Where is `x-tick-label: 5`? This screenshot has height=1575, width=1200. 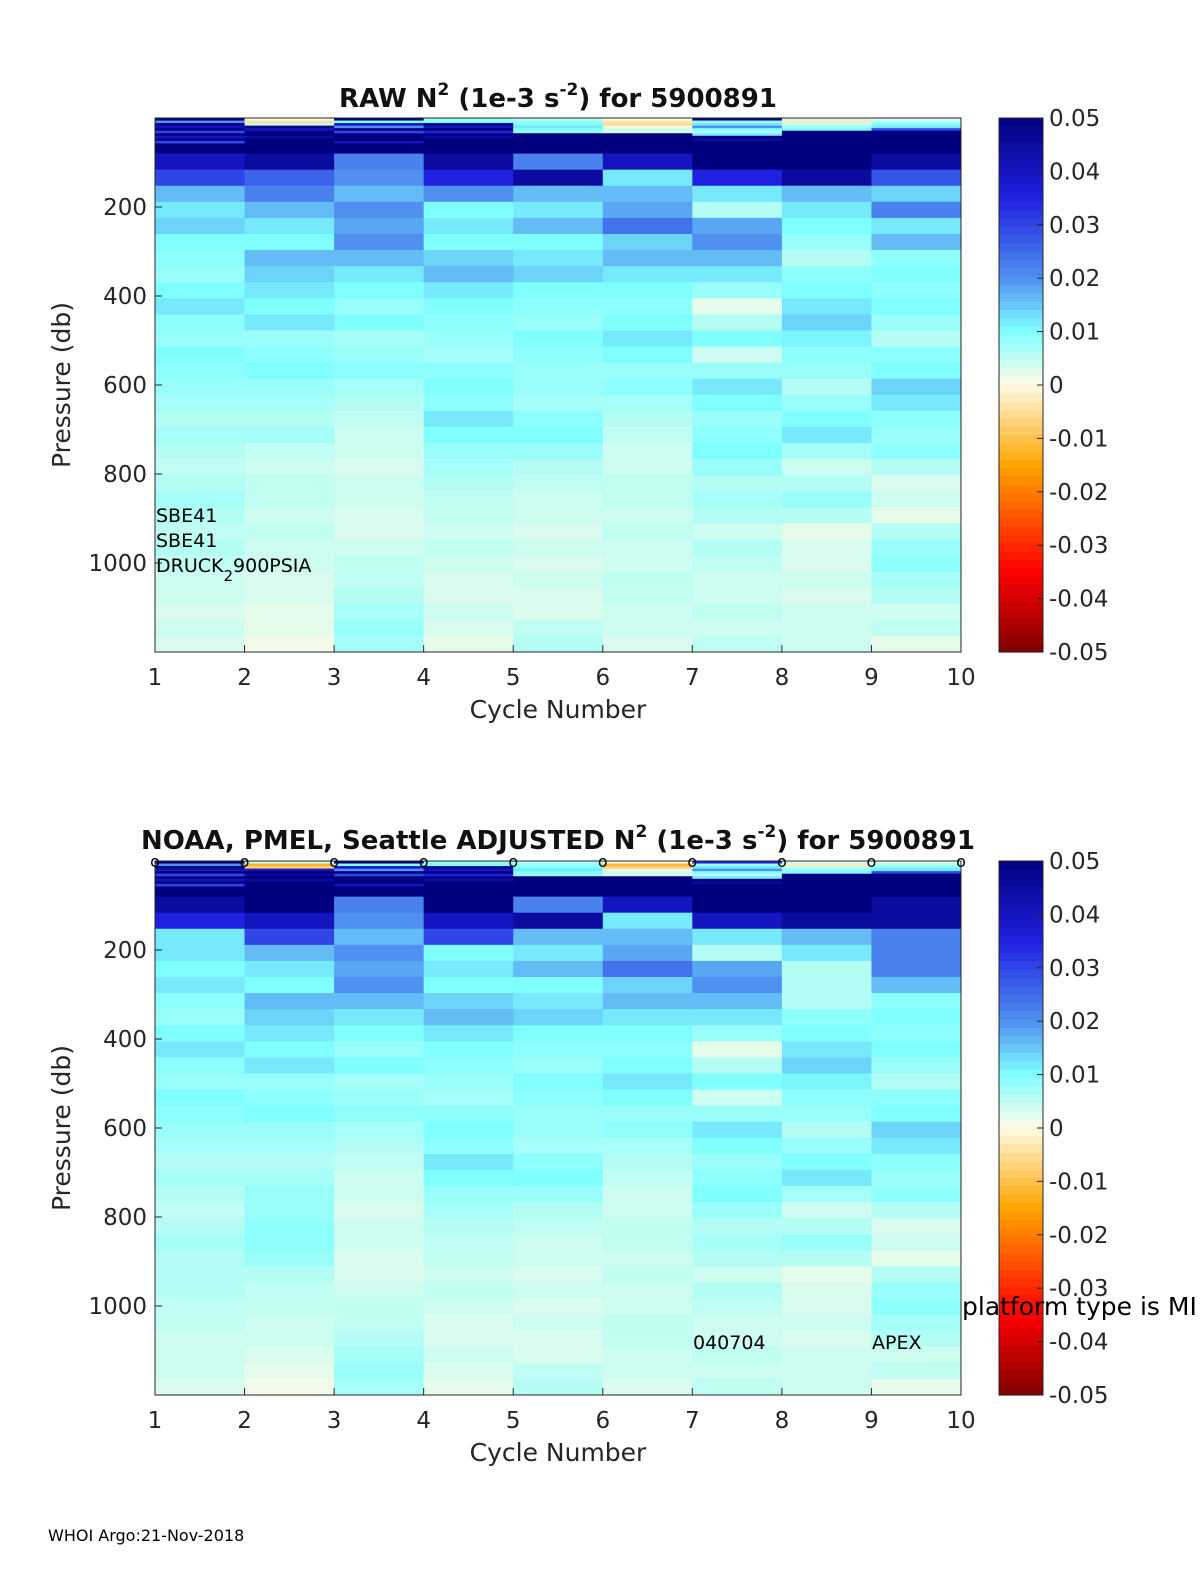
x-tick-label: 5 is located at coordinates (513, 1421).